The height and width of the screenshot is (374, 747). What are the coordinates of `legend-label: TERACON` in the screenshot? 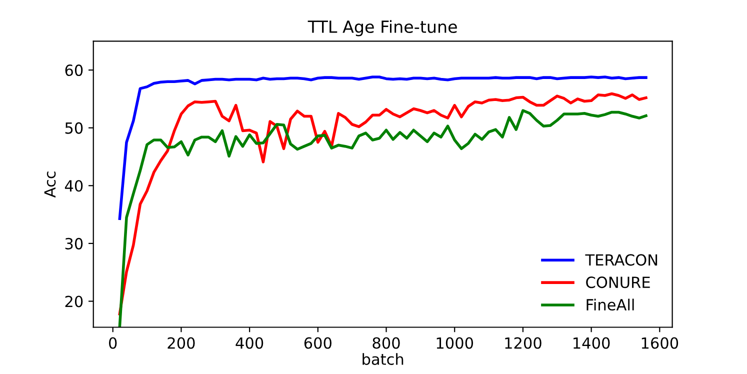 It's located at (621, 260).